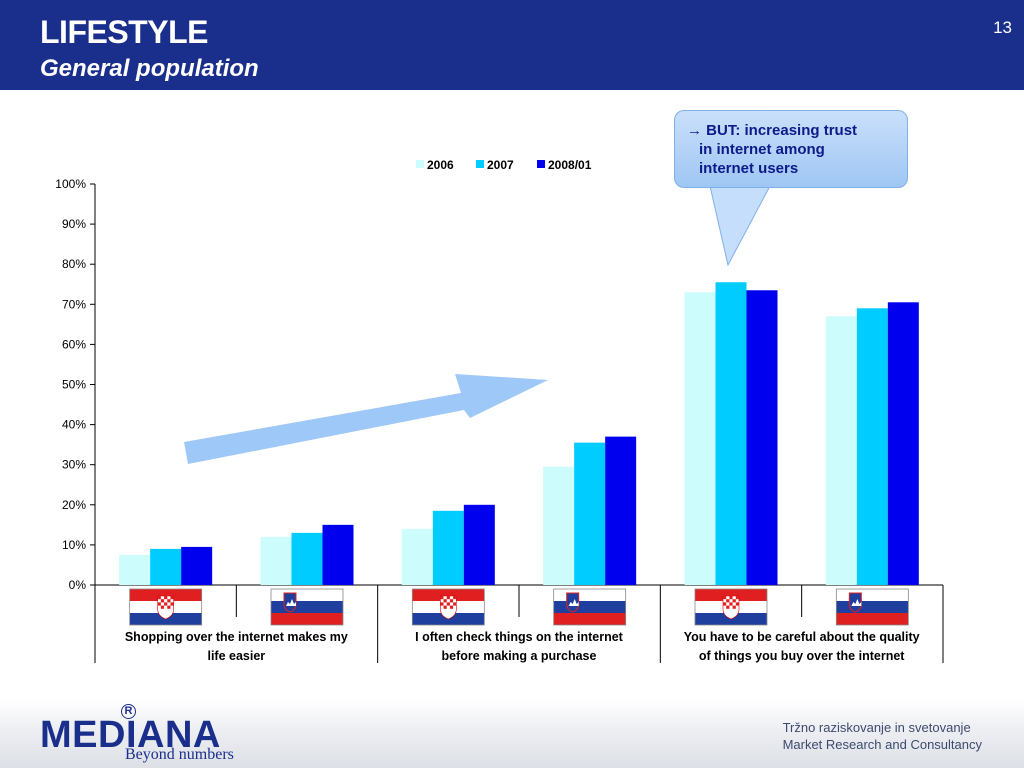  I want to click on y-tick-label: 20%, so click(74, 505).